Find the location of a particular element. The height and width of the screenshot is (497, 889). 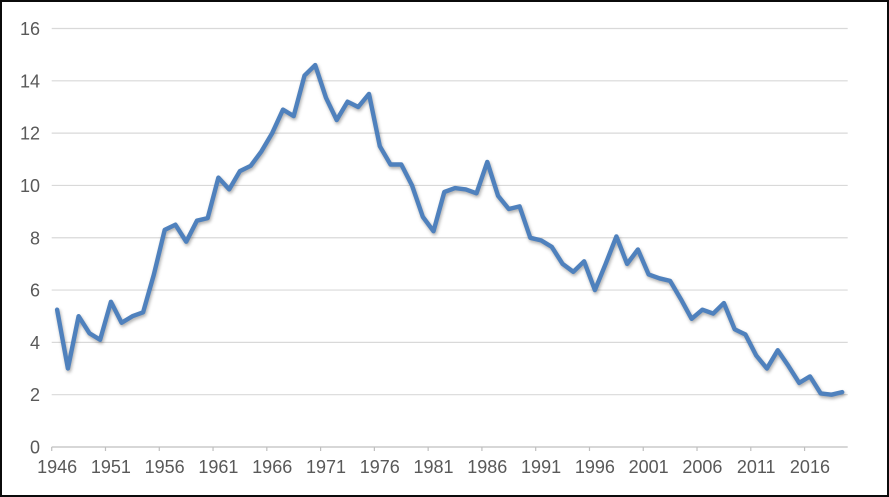

x-axis-tick-label: 2011 is located at coordinates (756, 467).